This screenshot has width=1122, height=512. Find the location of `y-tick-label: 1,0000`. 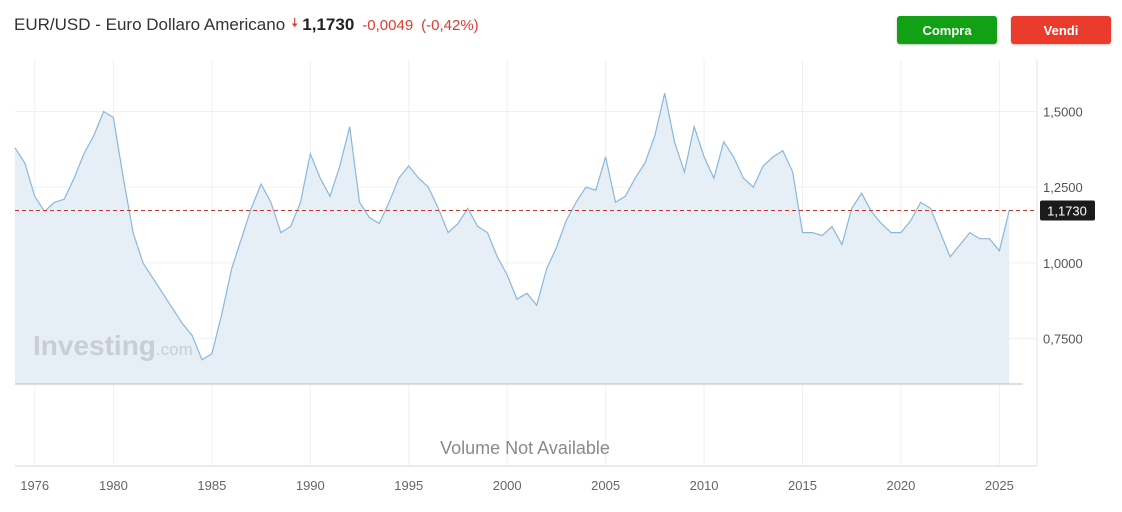

y-tick-label: 1,0000 is located at coordinates (1063, 263).